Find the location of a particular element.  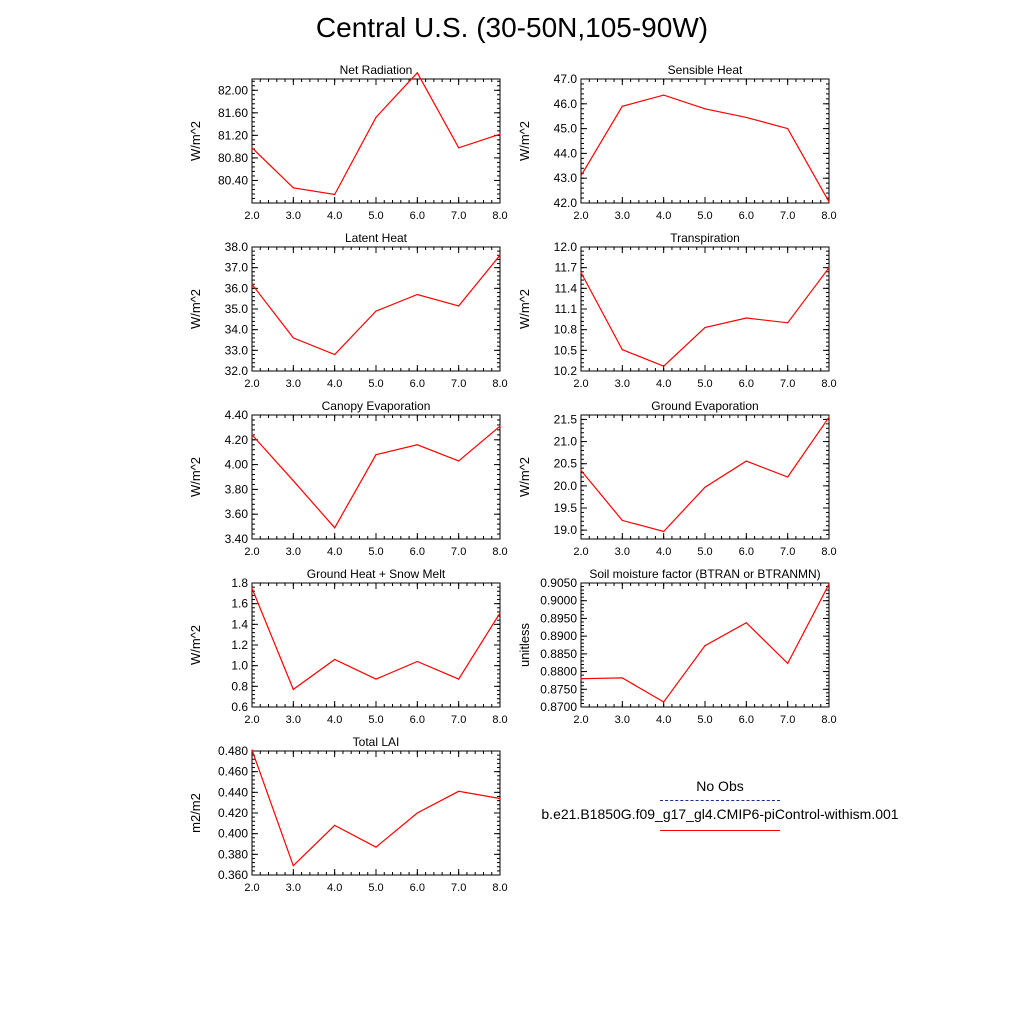

y-tick-label: 11.1 is located at coordinates (566, 309).